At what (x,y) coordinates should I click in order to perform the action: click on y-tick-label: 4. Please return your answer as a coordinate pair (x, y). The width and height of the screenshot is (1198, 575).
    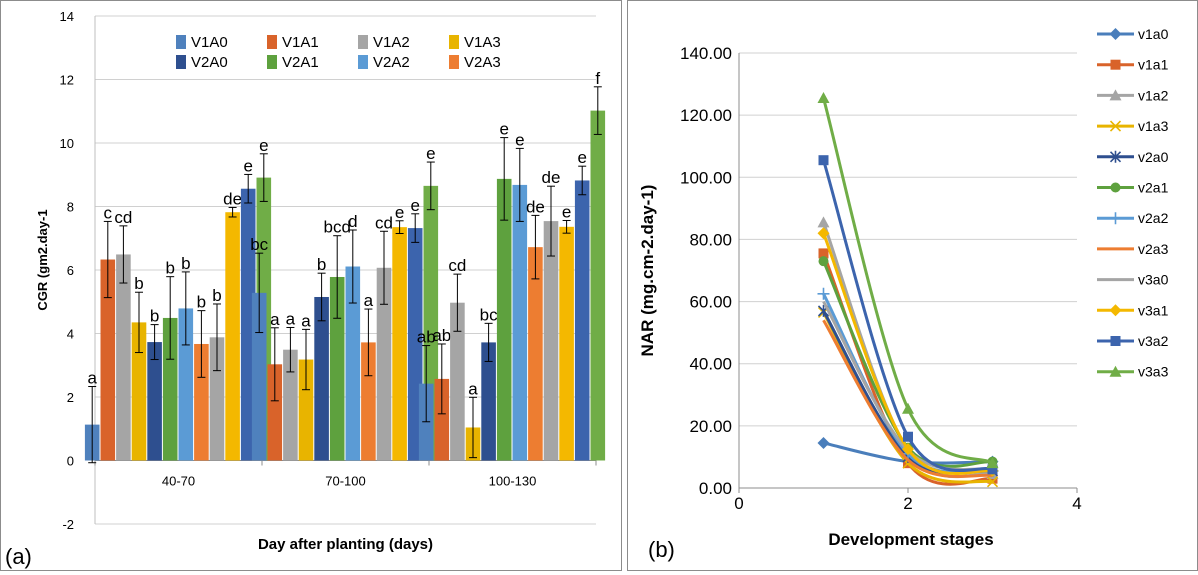
    Looking at the image, I should click on (70, 334).